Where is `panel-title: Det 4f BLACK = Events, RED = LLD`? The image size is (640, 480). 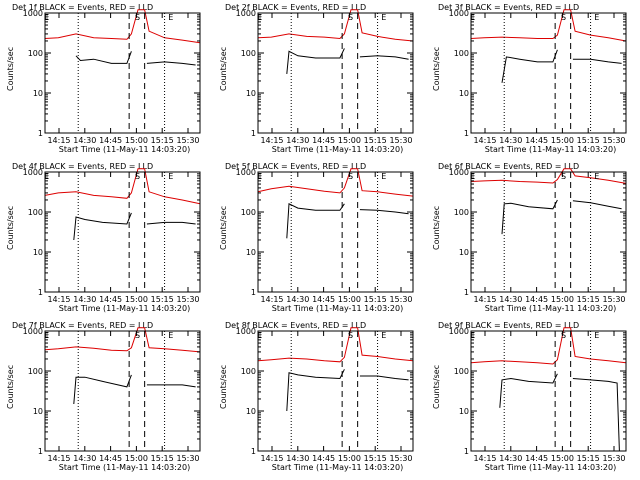 panel-title: Det 4f BLACK = Events, RED = LLD is located at coordinates (82, 166).